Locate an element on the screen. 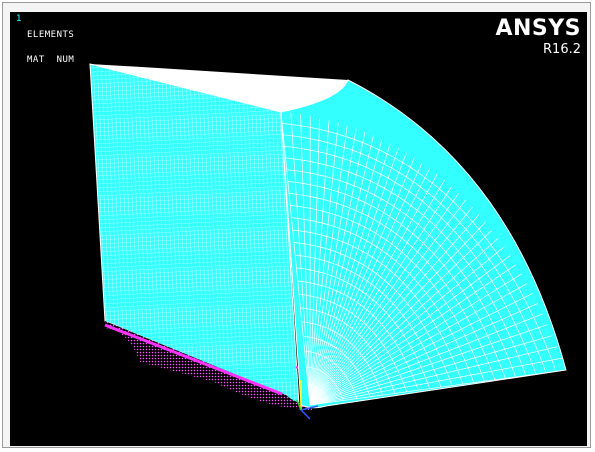 The image size is (595, 452). material-2-boundary is located at coordinates (193, 359).